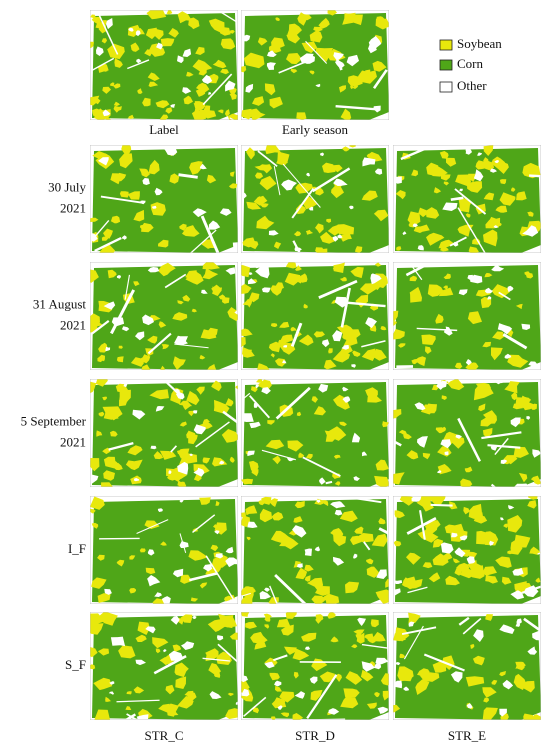  What do you see at coordinates (165, 551) in the screenshot?
I see `corn-area` at bounding box center [165, 551].